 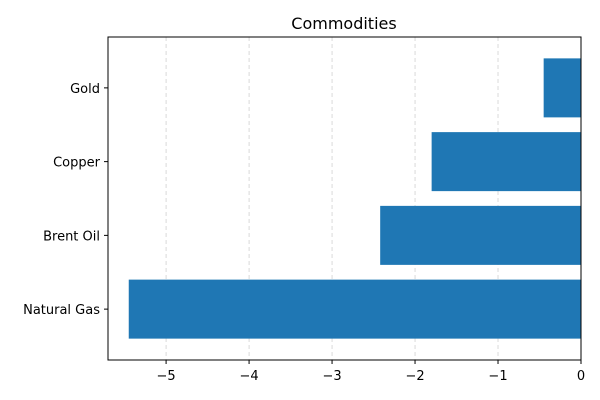 What do you see at coordinates (497, 376) in the screenshot?
I see `x-tick-label: −1` at bounding box center [497, 376].